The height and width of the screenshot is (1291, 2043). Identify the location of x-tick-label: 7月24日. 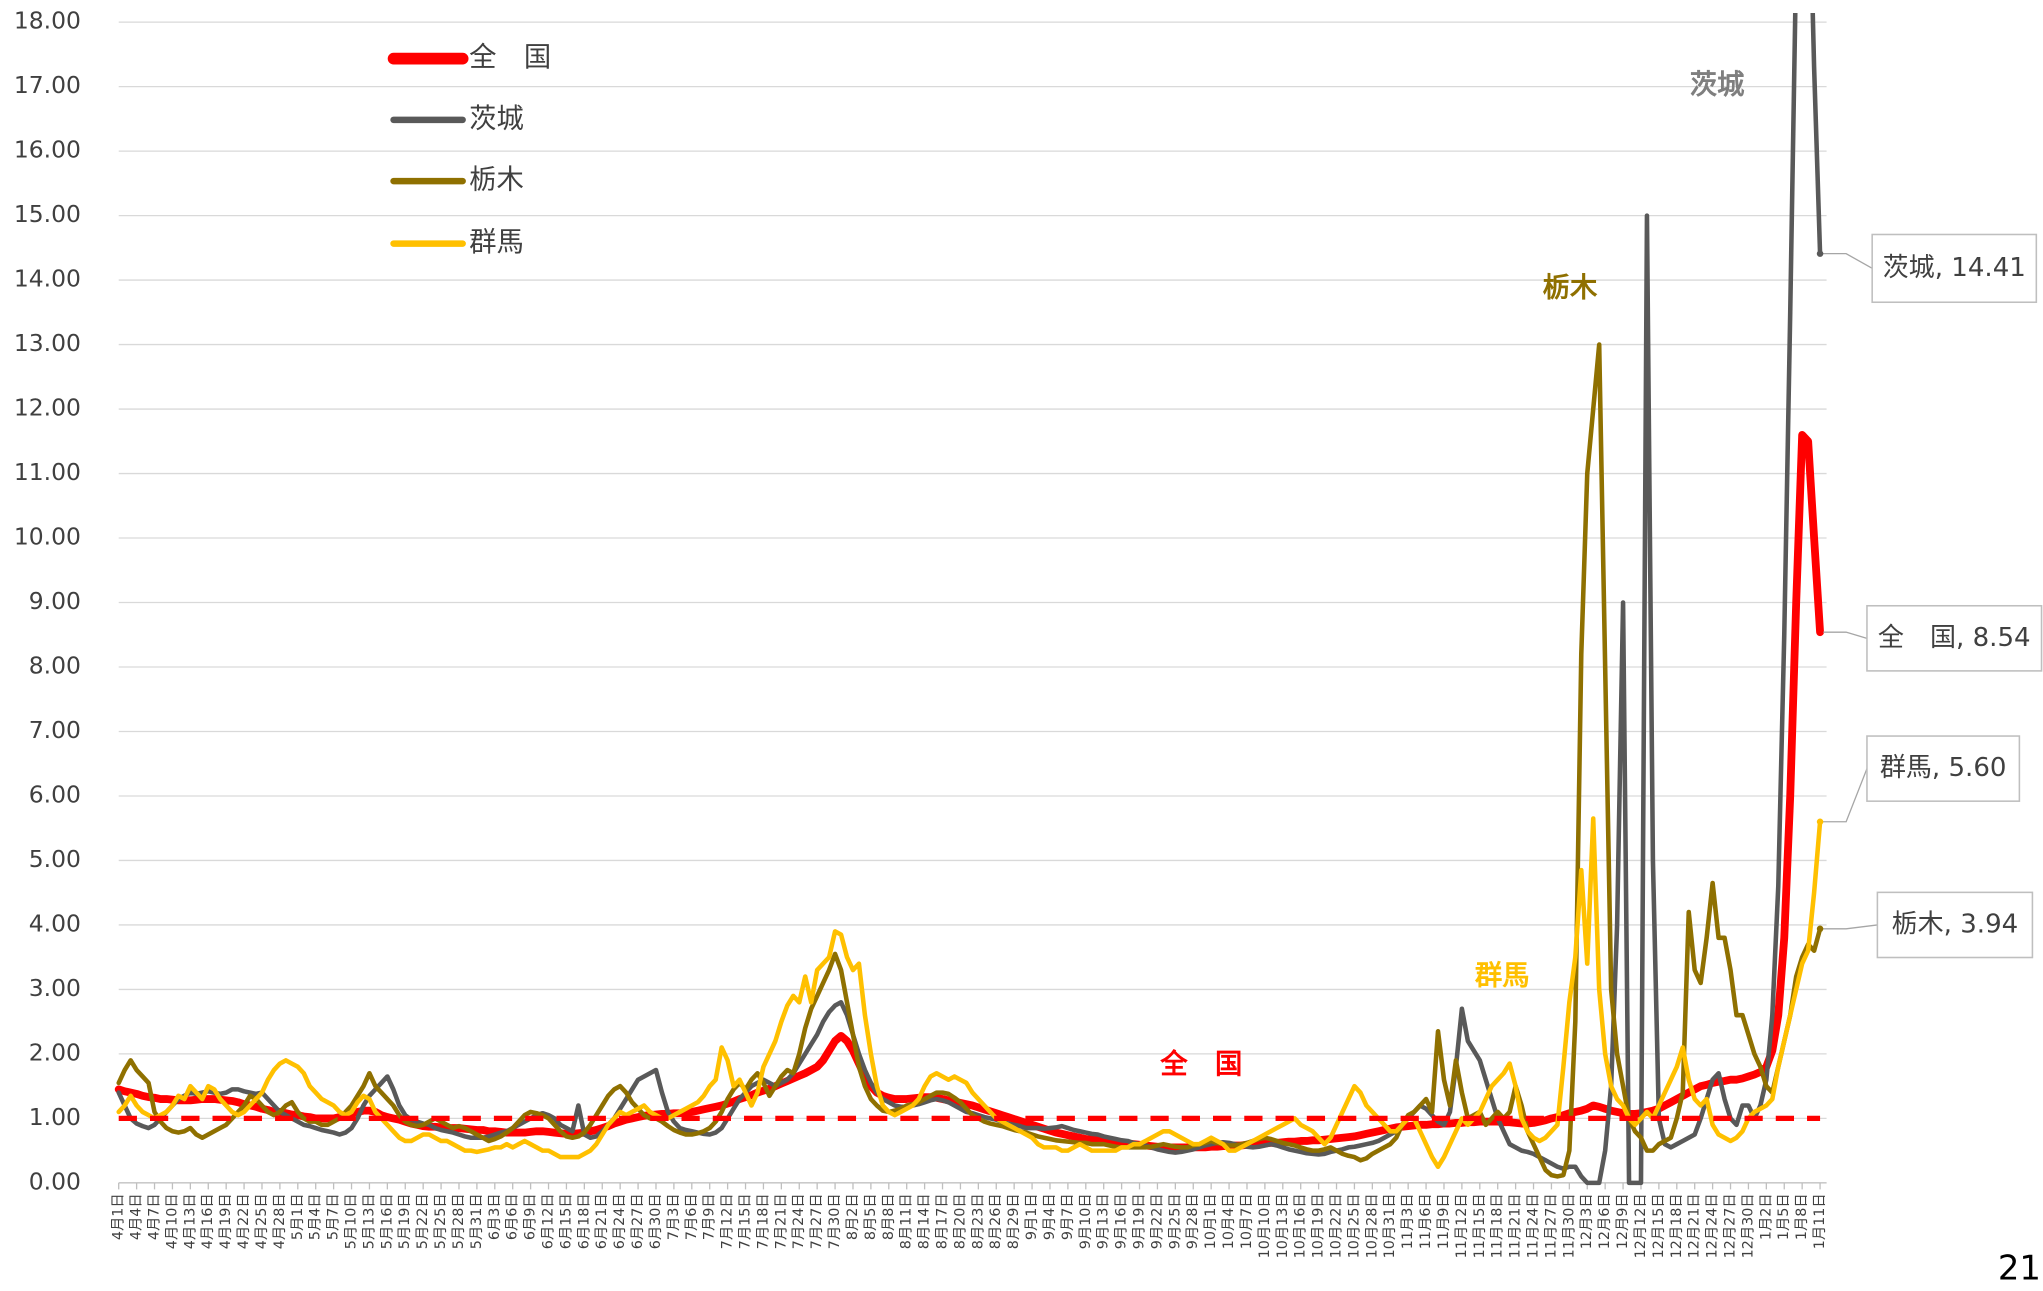
(799, 1221).